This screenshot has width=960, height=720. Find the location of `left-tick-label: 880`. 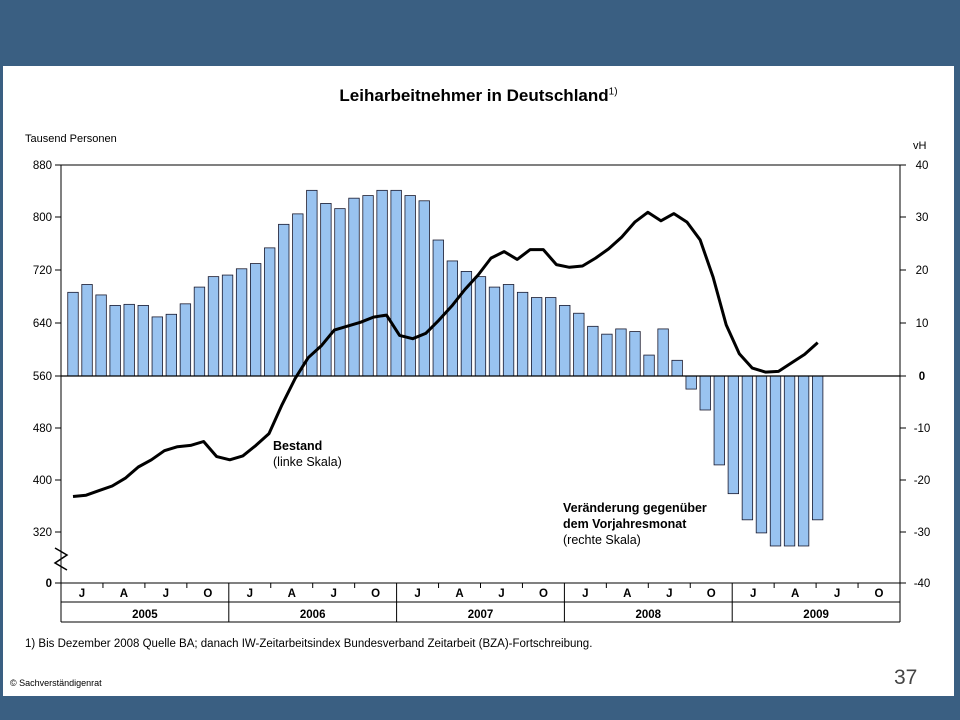

left-tick-label: 880 is located at coordinates (42, 166).